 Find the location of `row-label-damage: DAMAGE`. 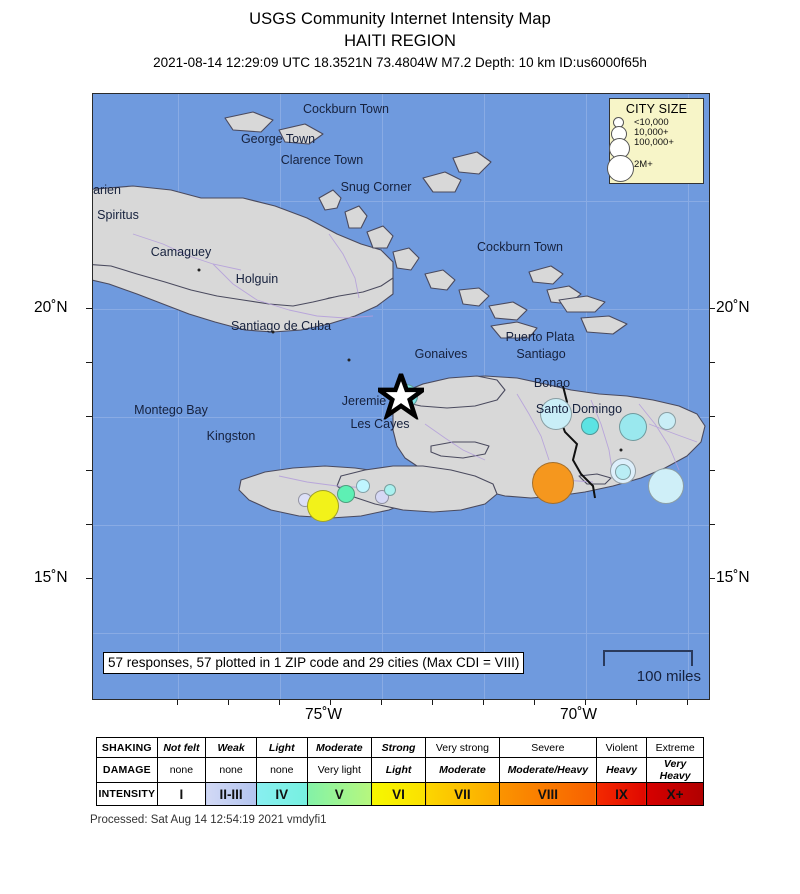

row-label-damage: DAMAGE is located at coordinates (127, 770).